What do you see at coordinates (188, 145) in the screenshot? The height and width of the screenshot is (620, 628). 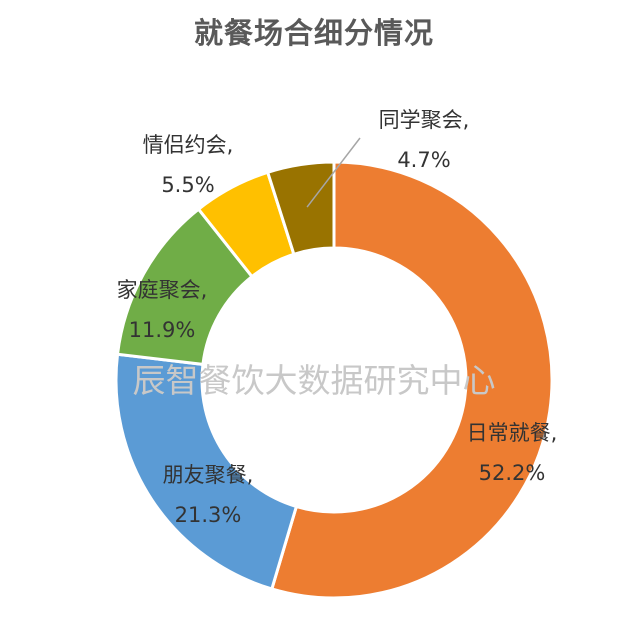 I see `slice-name-label: 情侣约会,` at bounding box center [188, 145].